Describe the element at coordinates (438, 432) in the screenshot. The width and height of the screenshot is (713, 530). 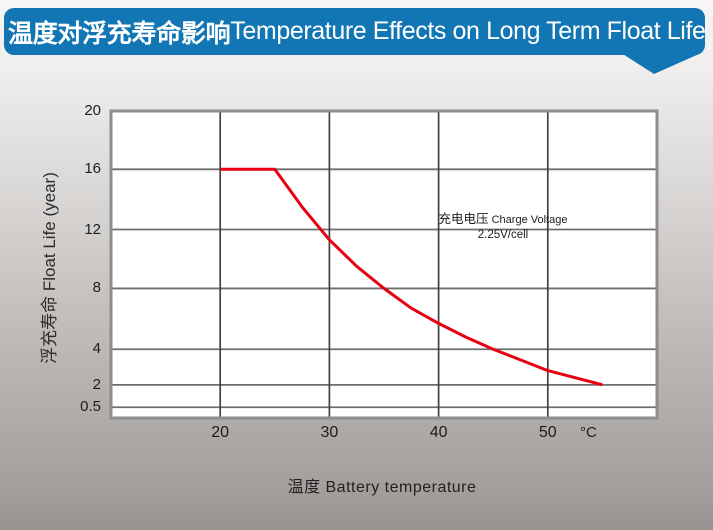
I see `x-tick-40: 40` at that location.